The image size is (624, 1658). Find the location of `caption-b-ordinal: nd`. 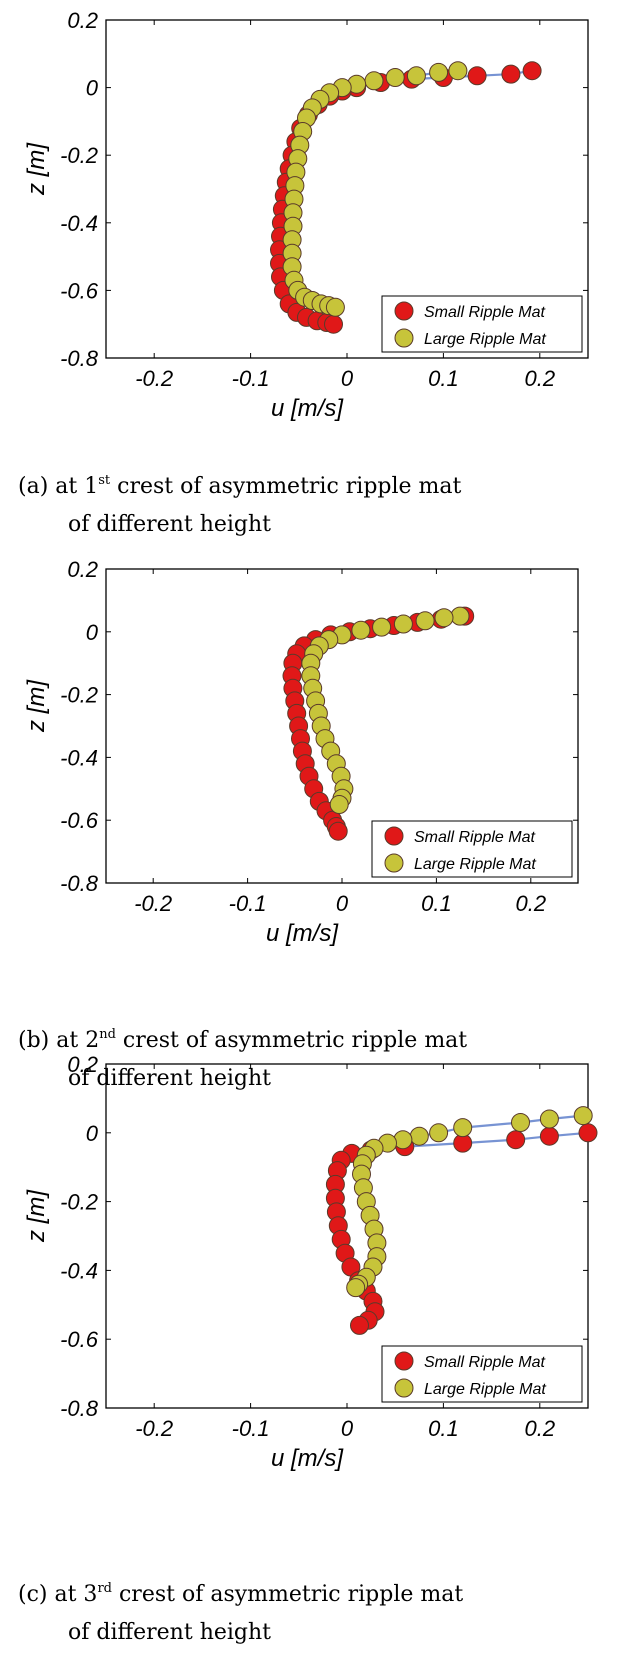

caption-b-ordinal: nd is located at coordinates (107, 1034).